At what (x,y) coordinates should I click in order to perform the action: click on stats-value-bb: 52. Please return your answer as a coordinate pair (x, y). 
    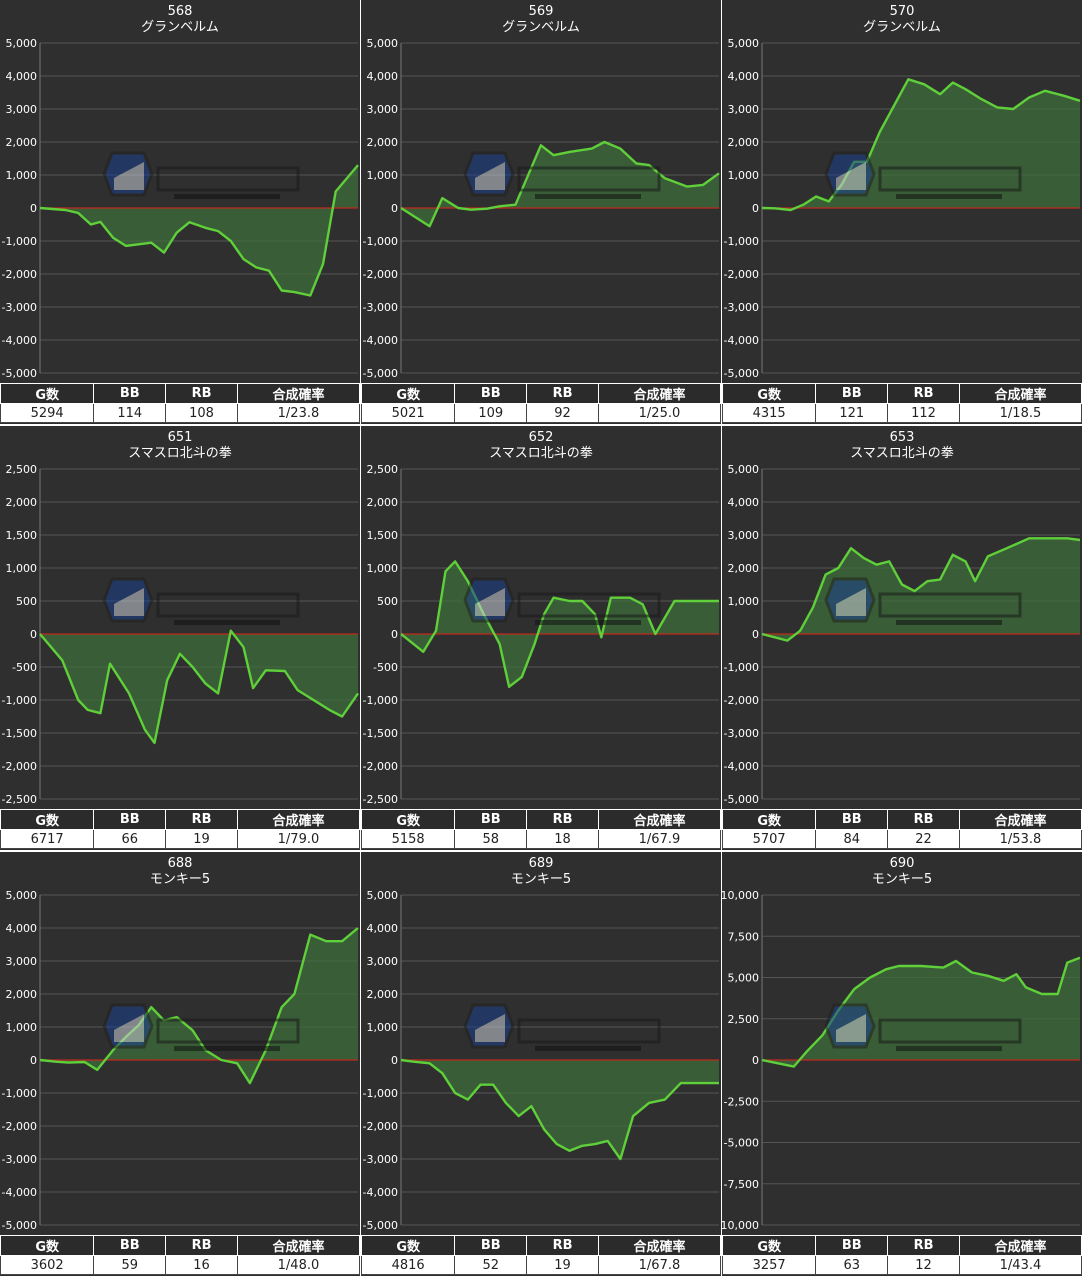
    Looking at the image, I should click on (491, 1265).